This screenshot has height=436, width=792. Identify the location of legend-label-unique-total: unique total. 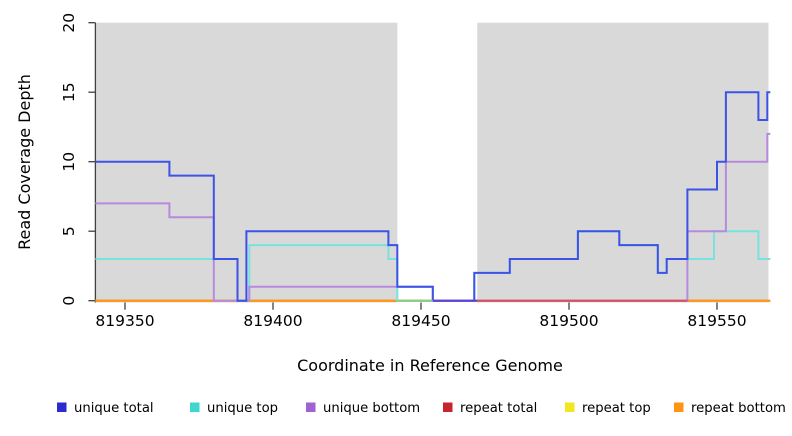
(114, 408).